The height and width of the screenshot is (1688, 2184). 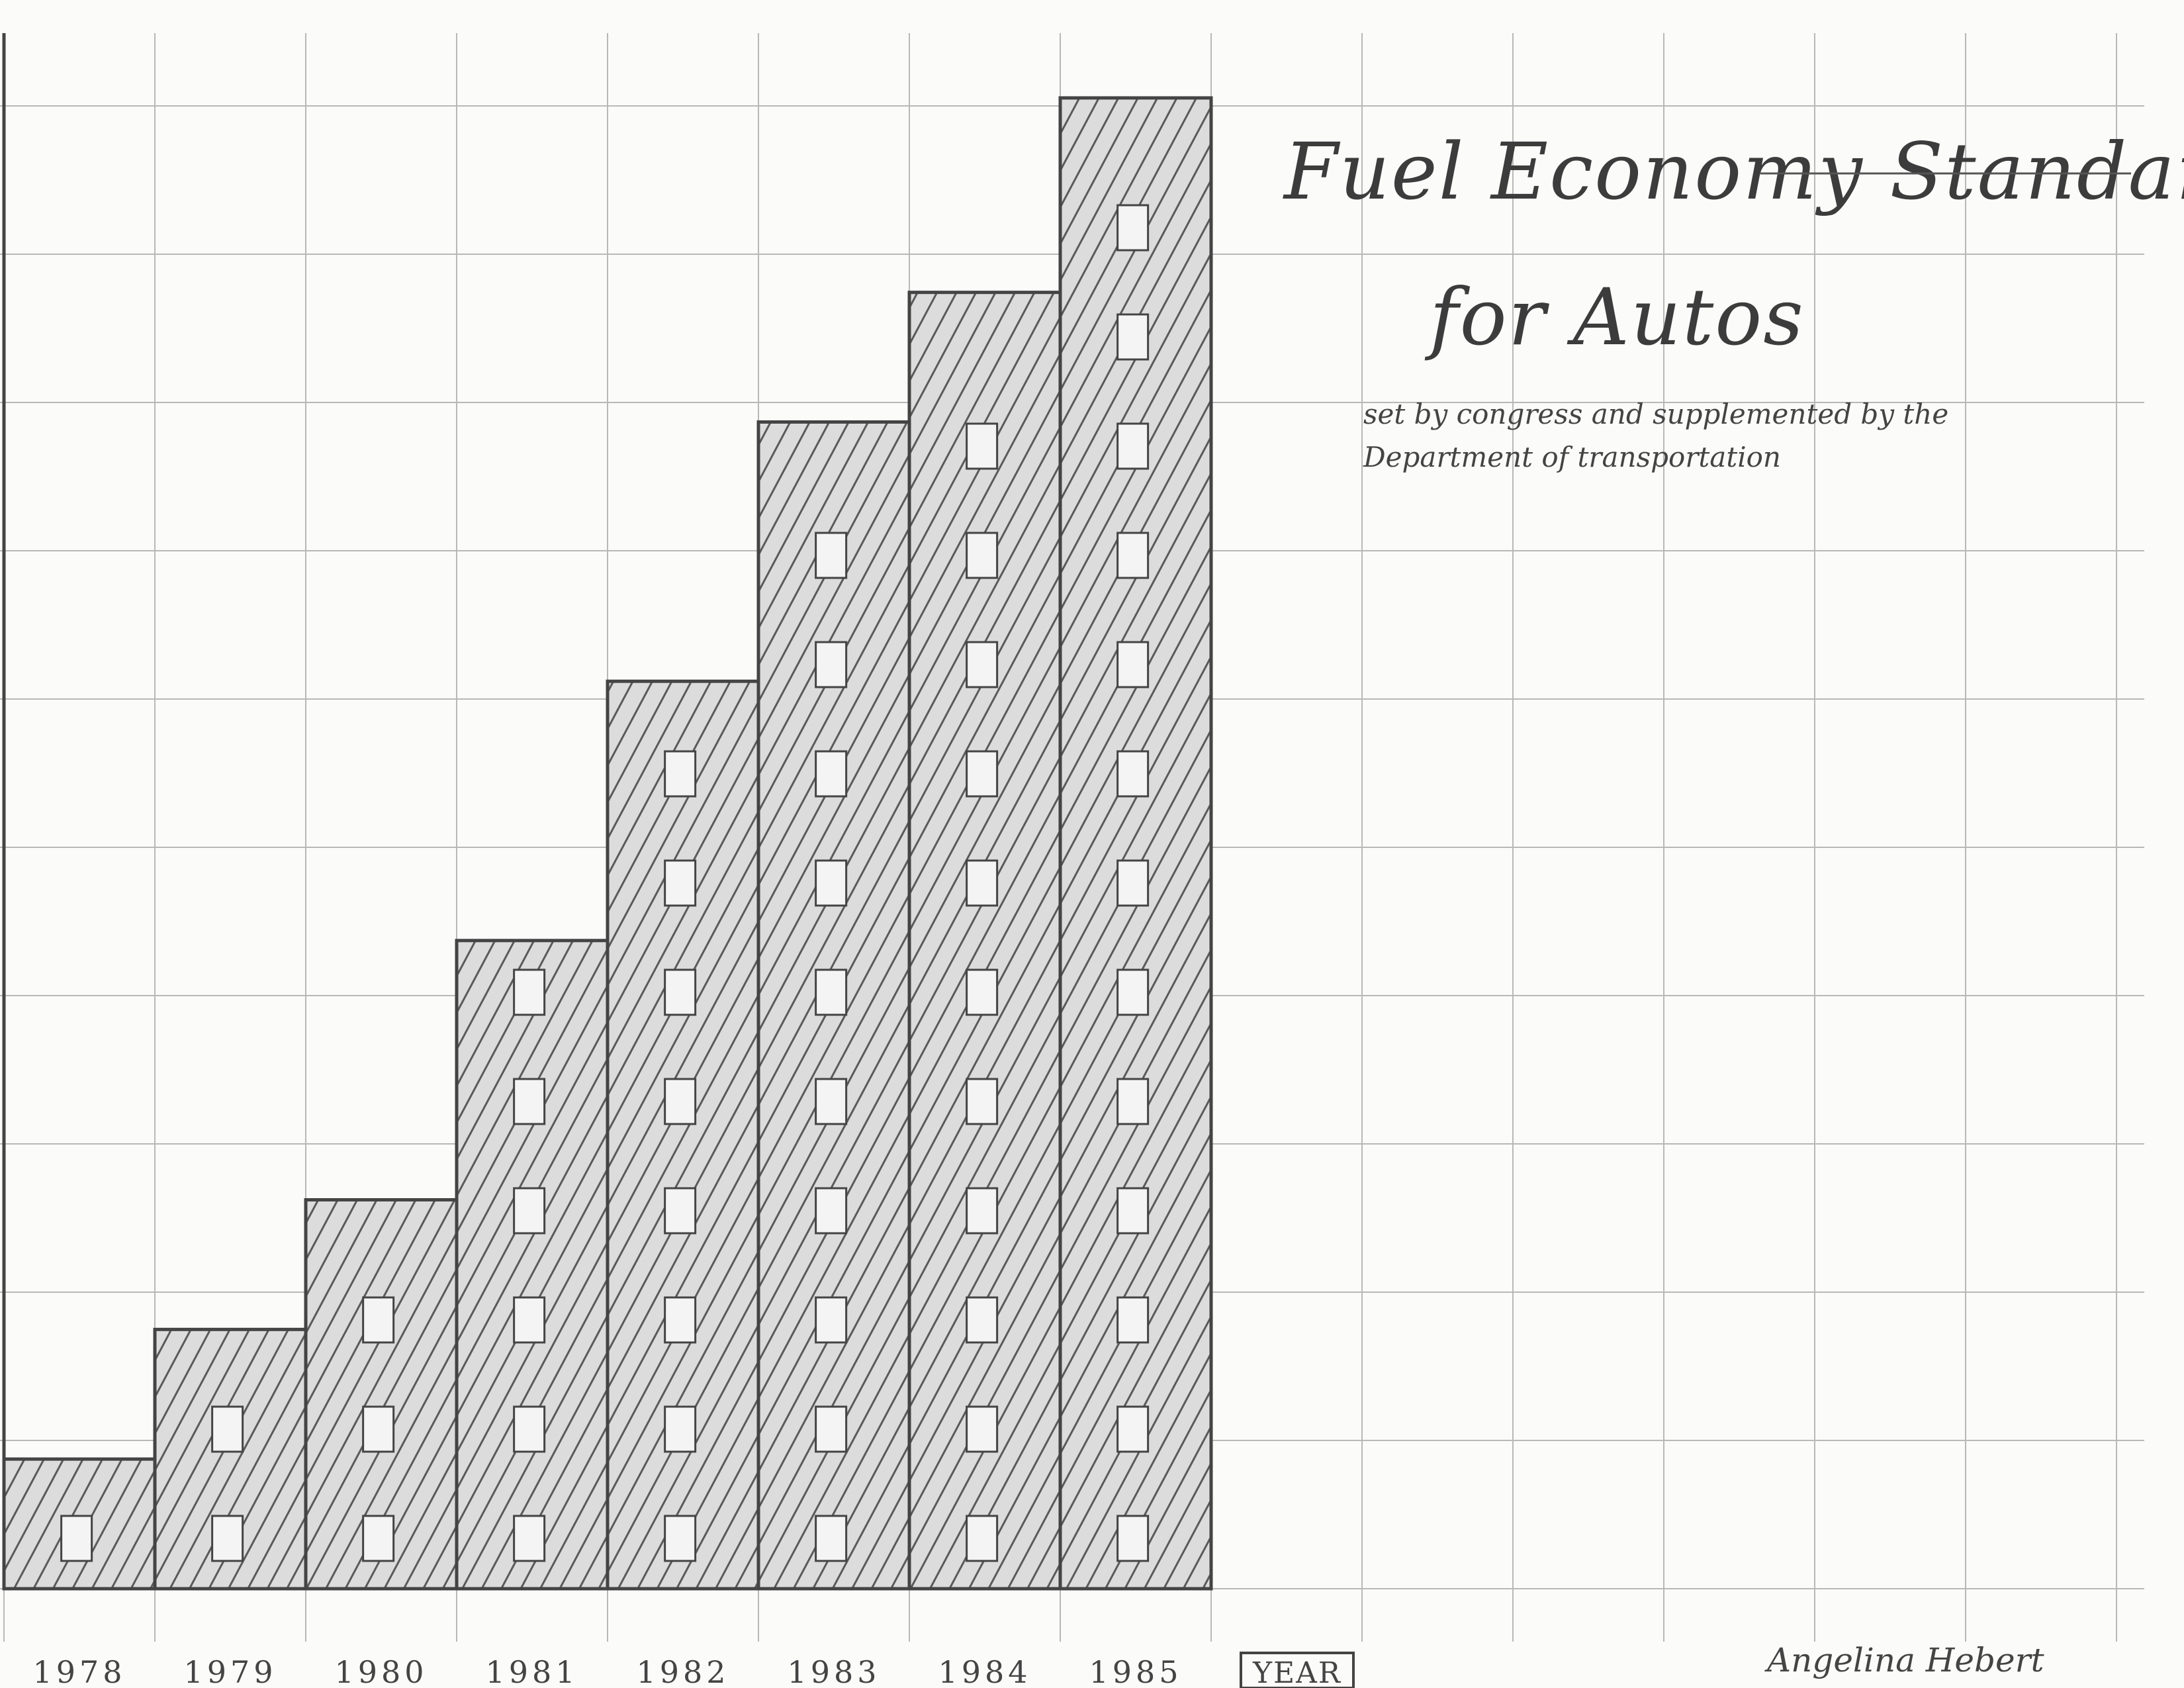 What do you see at coordinates (1904, 1660) in the screenshot?
I see `author-signature: Angelina Hebert` at bounding box center [1904, 1660].